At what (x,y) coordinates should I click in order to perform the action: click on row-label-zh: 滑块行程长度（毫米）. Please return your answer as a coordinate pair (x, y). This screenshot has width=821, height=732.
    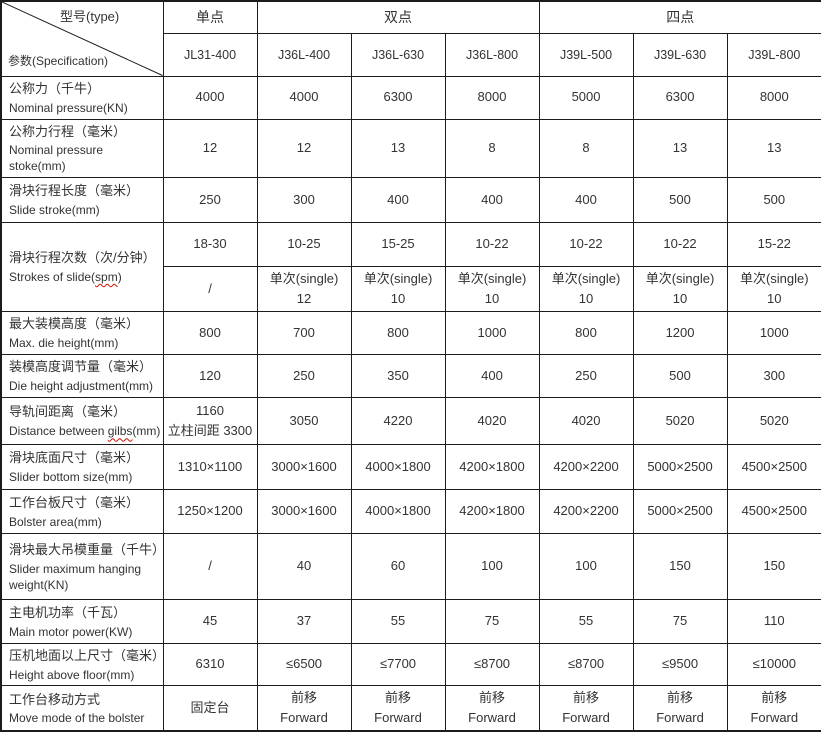
    Looking at the image, I should click on (74, 191).